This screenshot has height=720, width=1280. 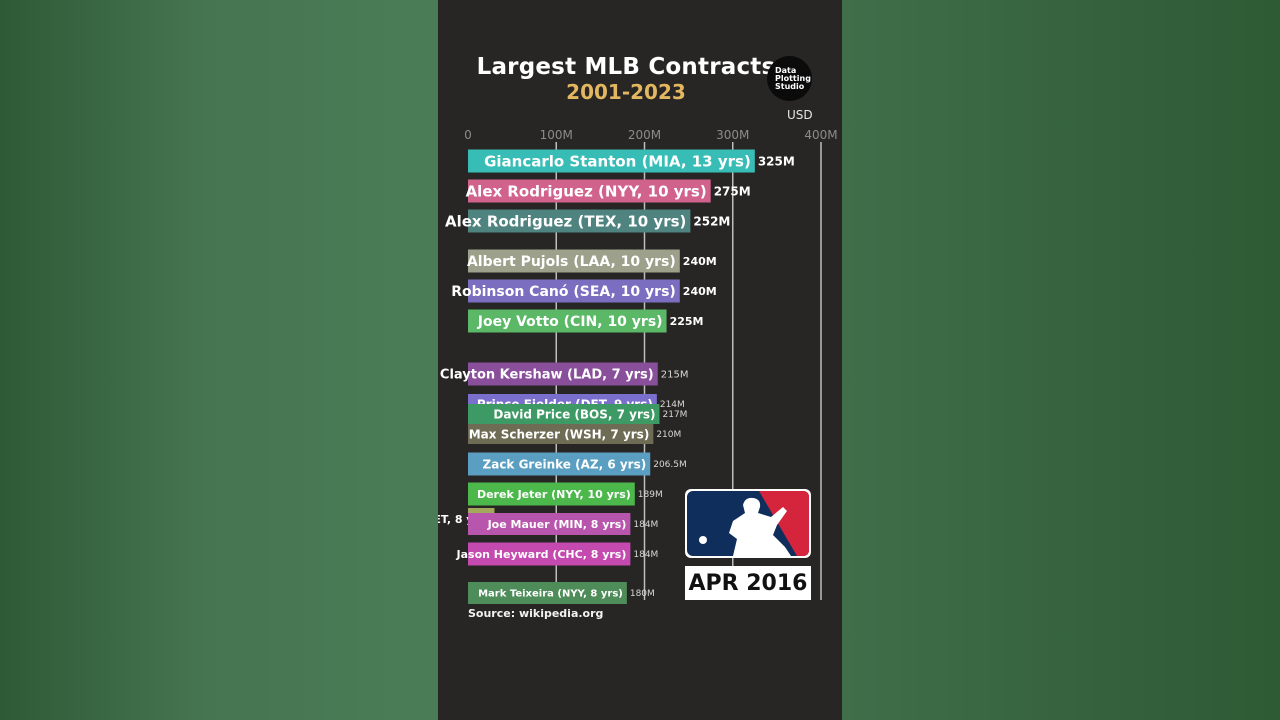 I want to click on bar-label: Joe Mauer (MIN, 8 yrs), so click(x=557, y=524).